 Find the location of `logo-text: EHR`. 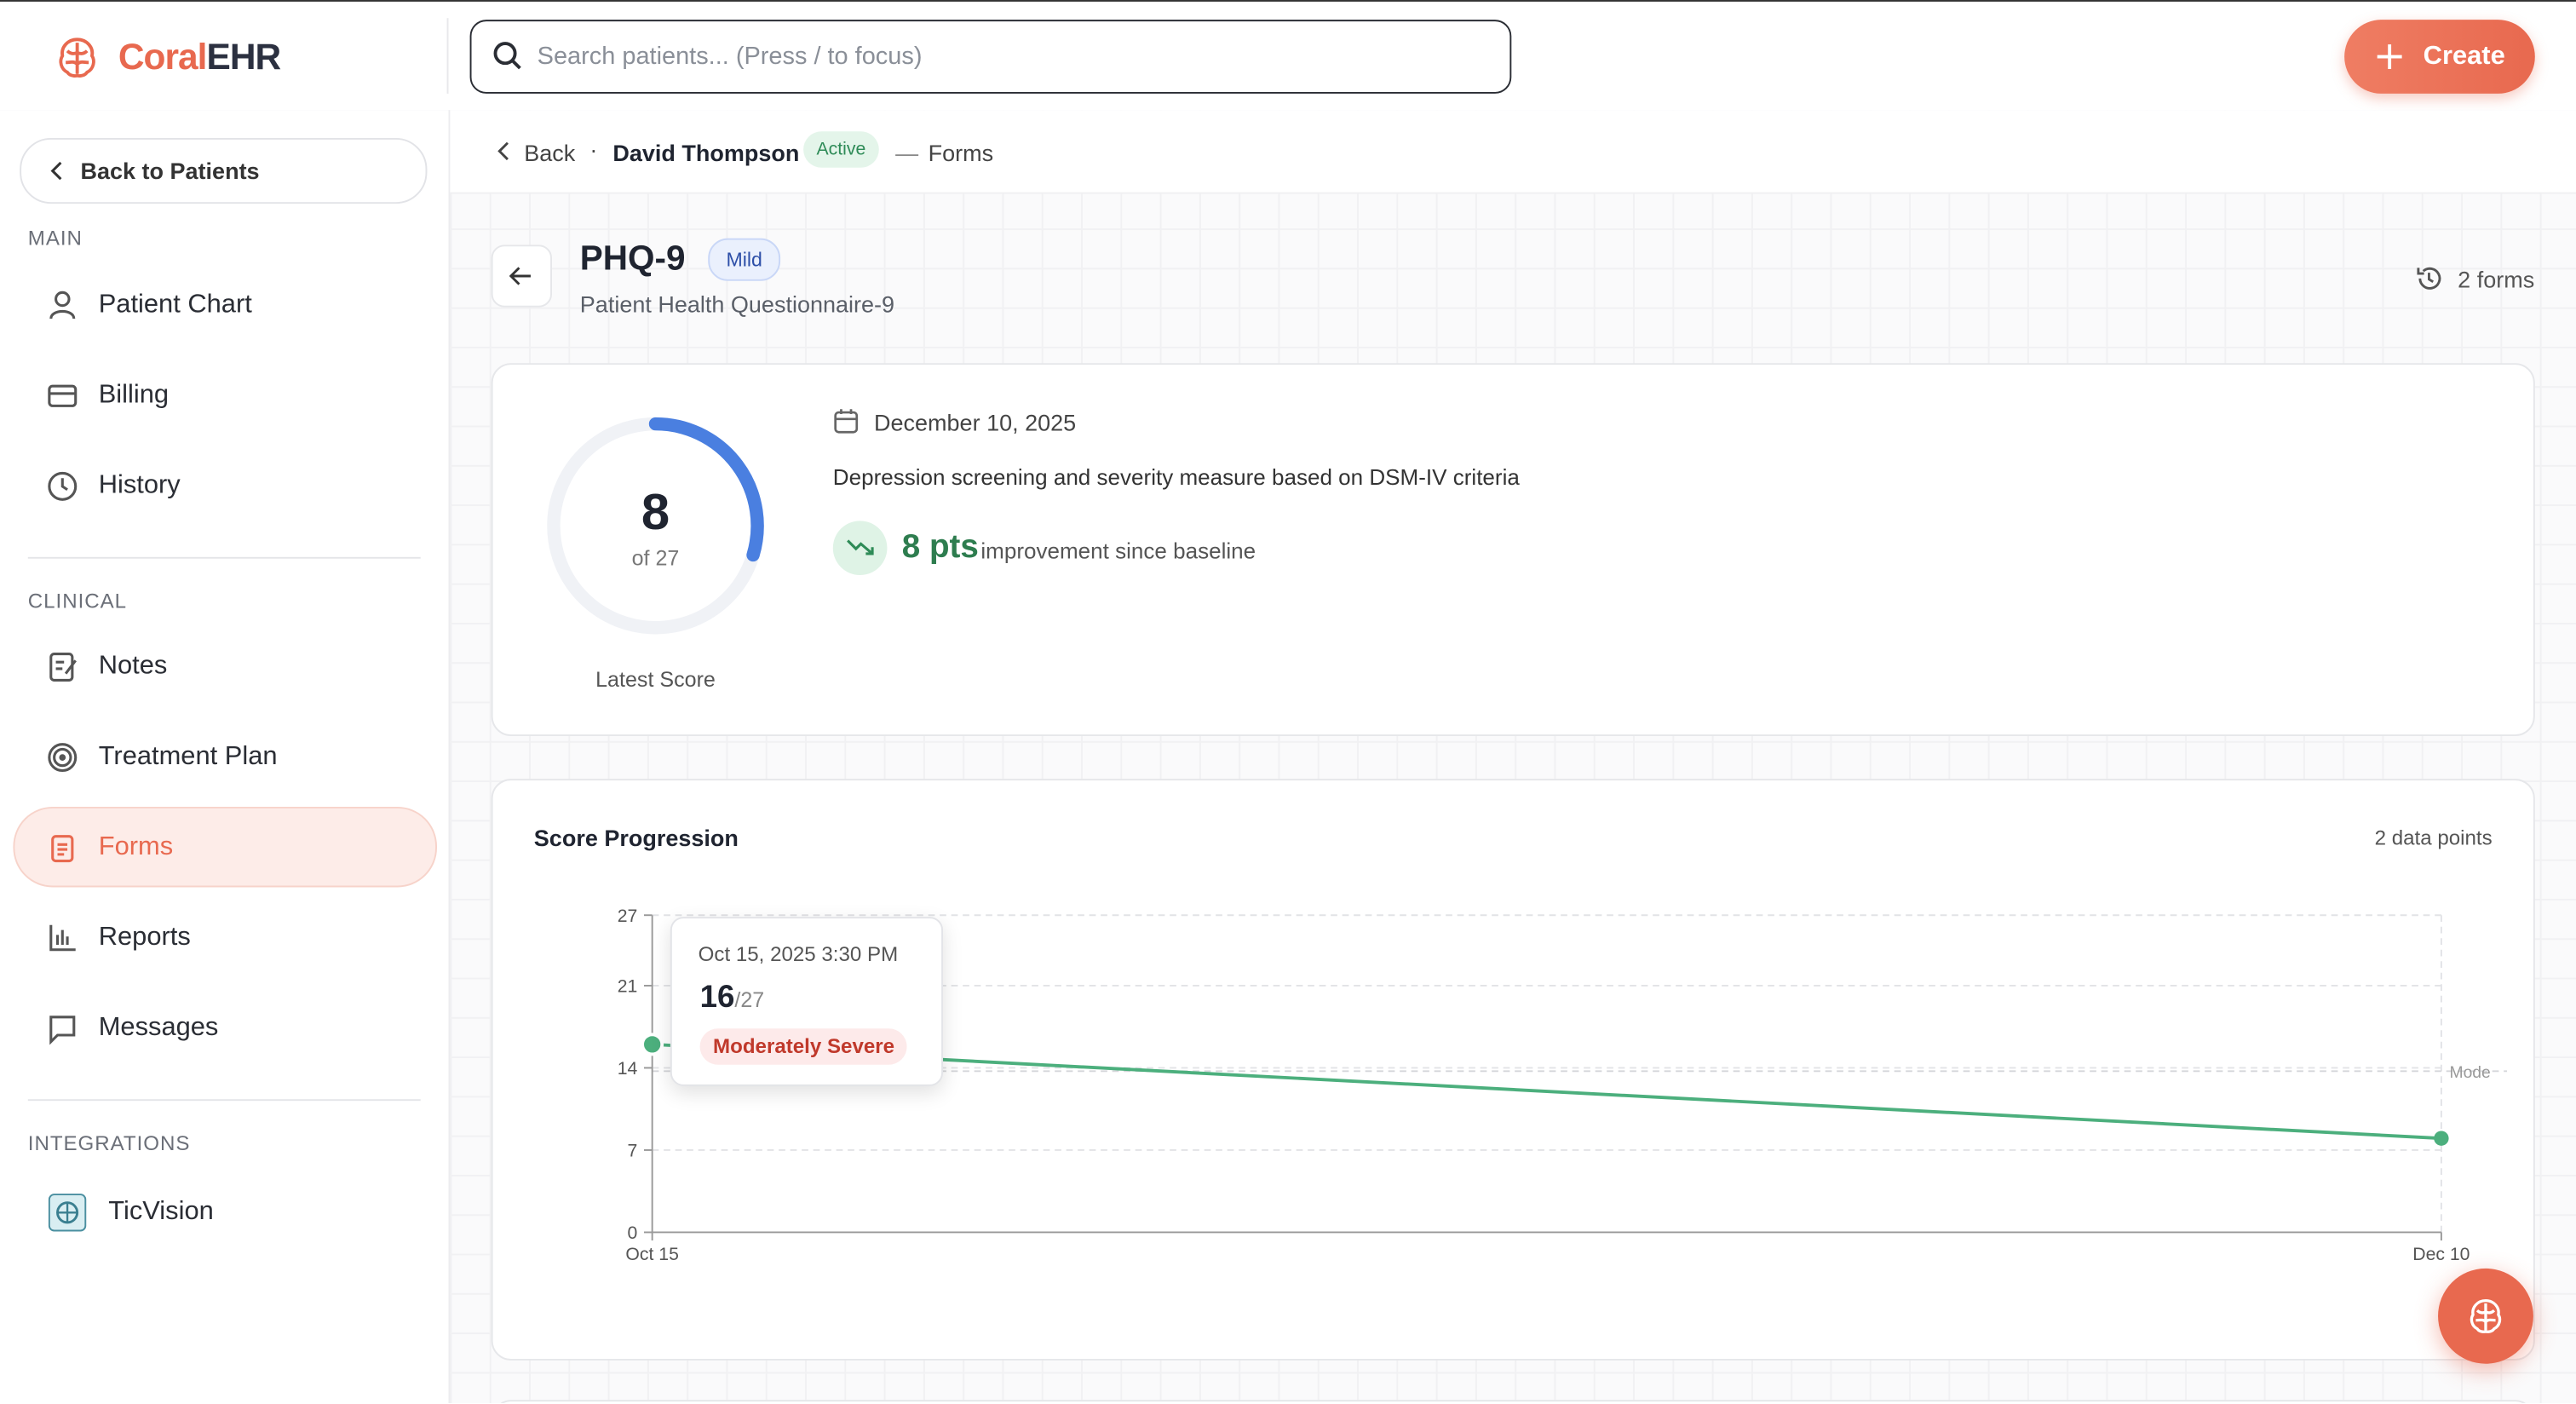

logo-text: EHR is located at coordinates (244, 57).